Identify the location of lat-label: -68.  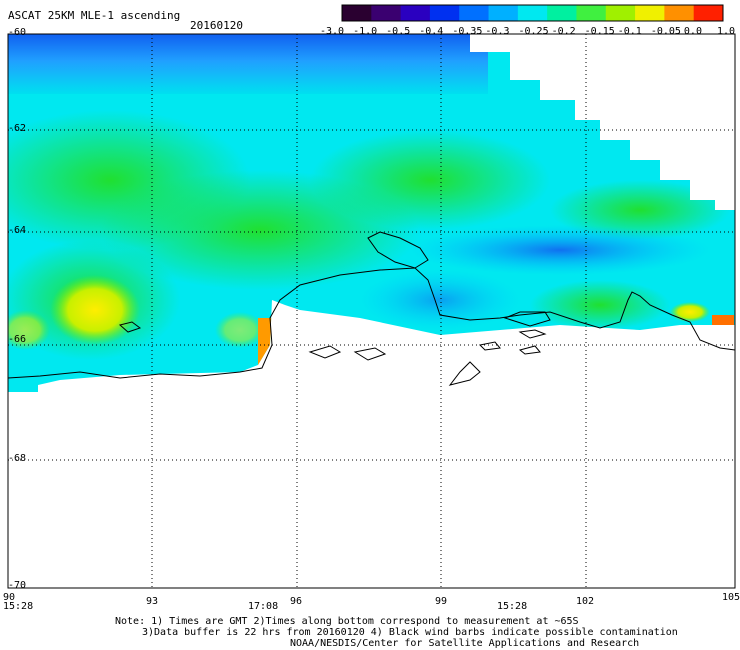
(17, 458).